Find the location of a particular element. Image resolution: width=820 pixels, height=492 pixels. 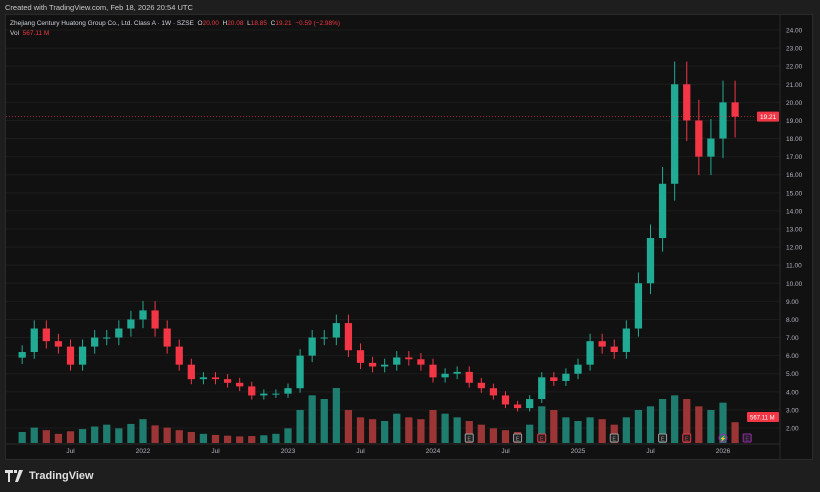

y-tick-label: 16.00 is located at coordinates (794, 175).